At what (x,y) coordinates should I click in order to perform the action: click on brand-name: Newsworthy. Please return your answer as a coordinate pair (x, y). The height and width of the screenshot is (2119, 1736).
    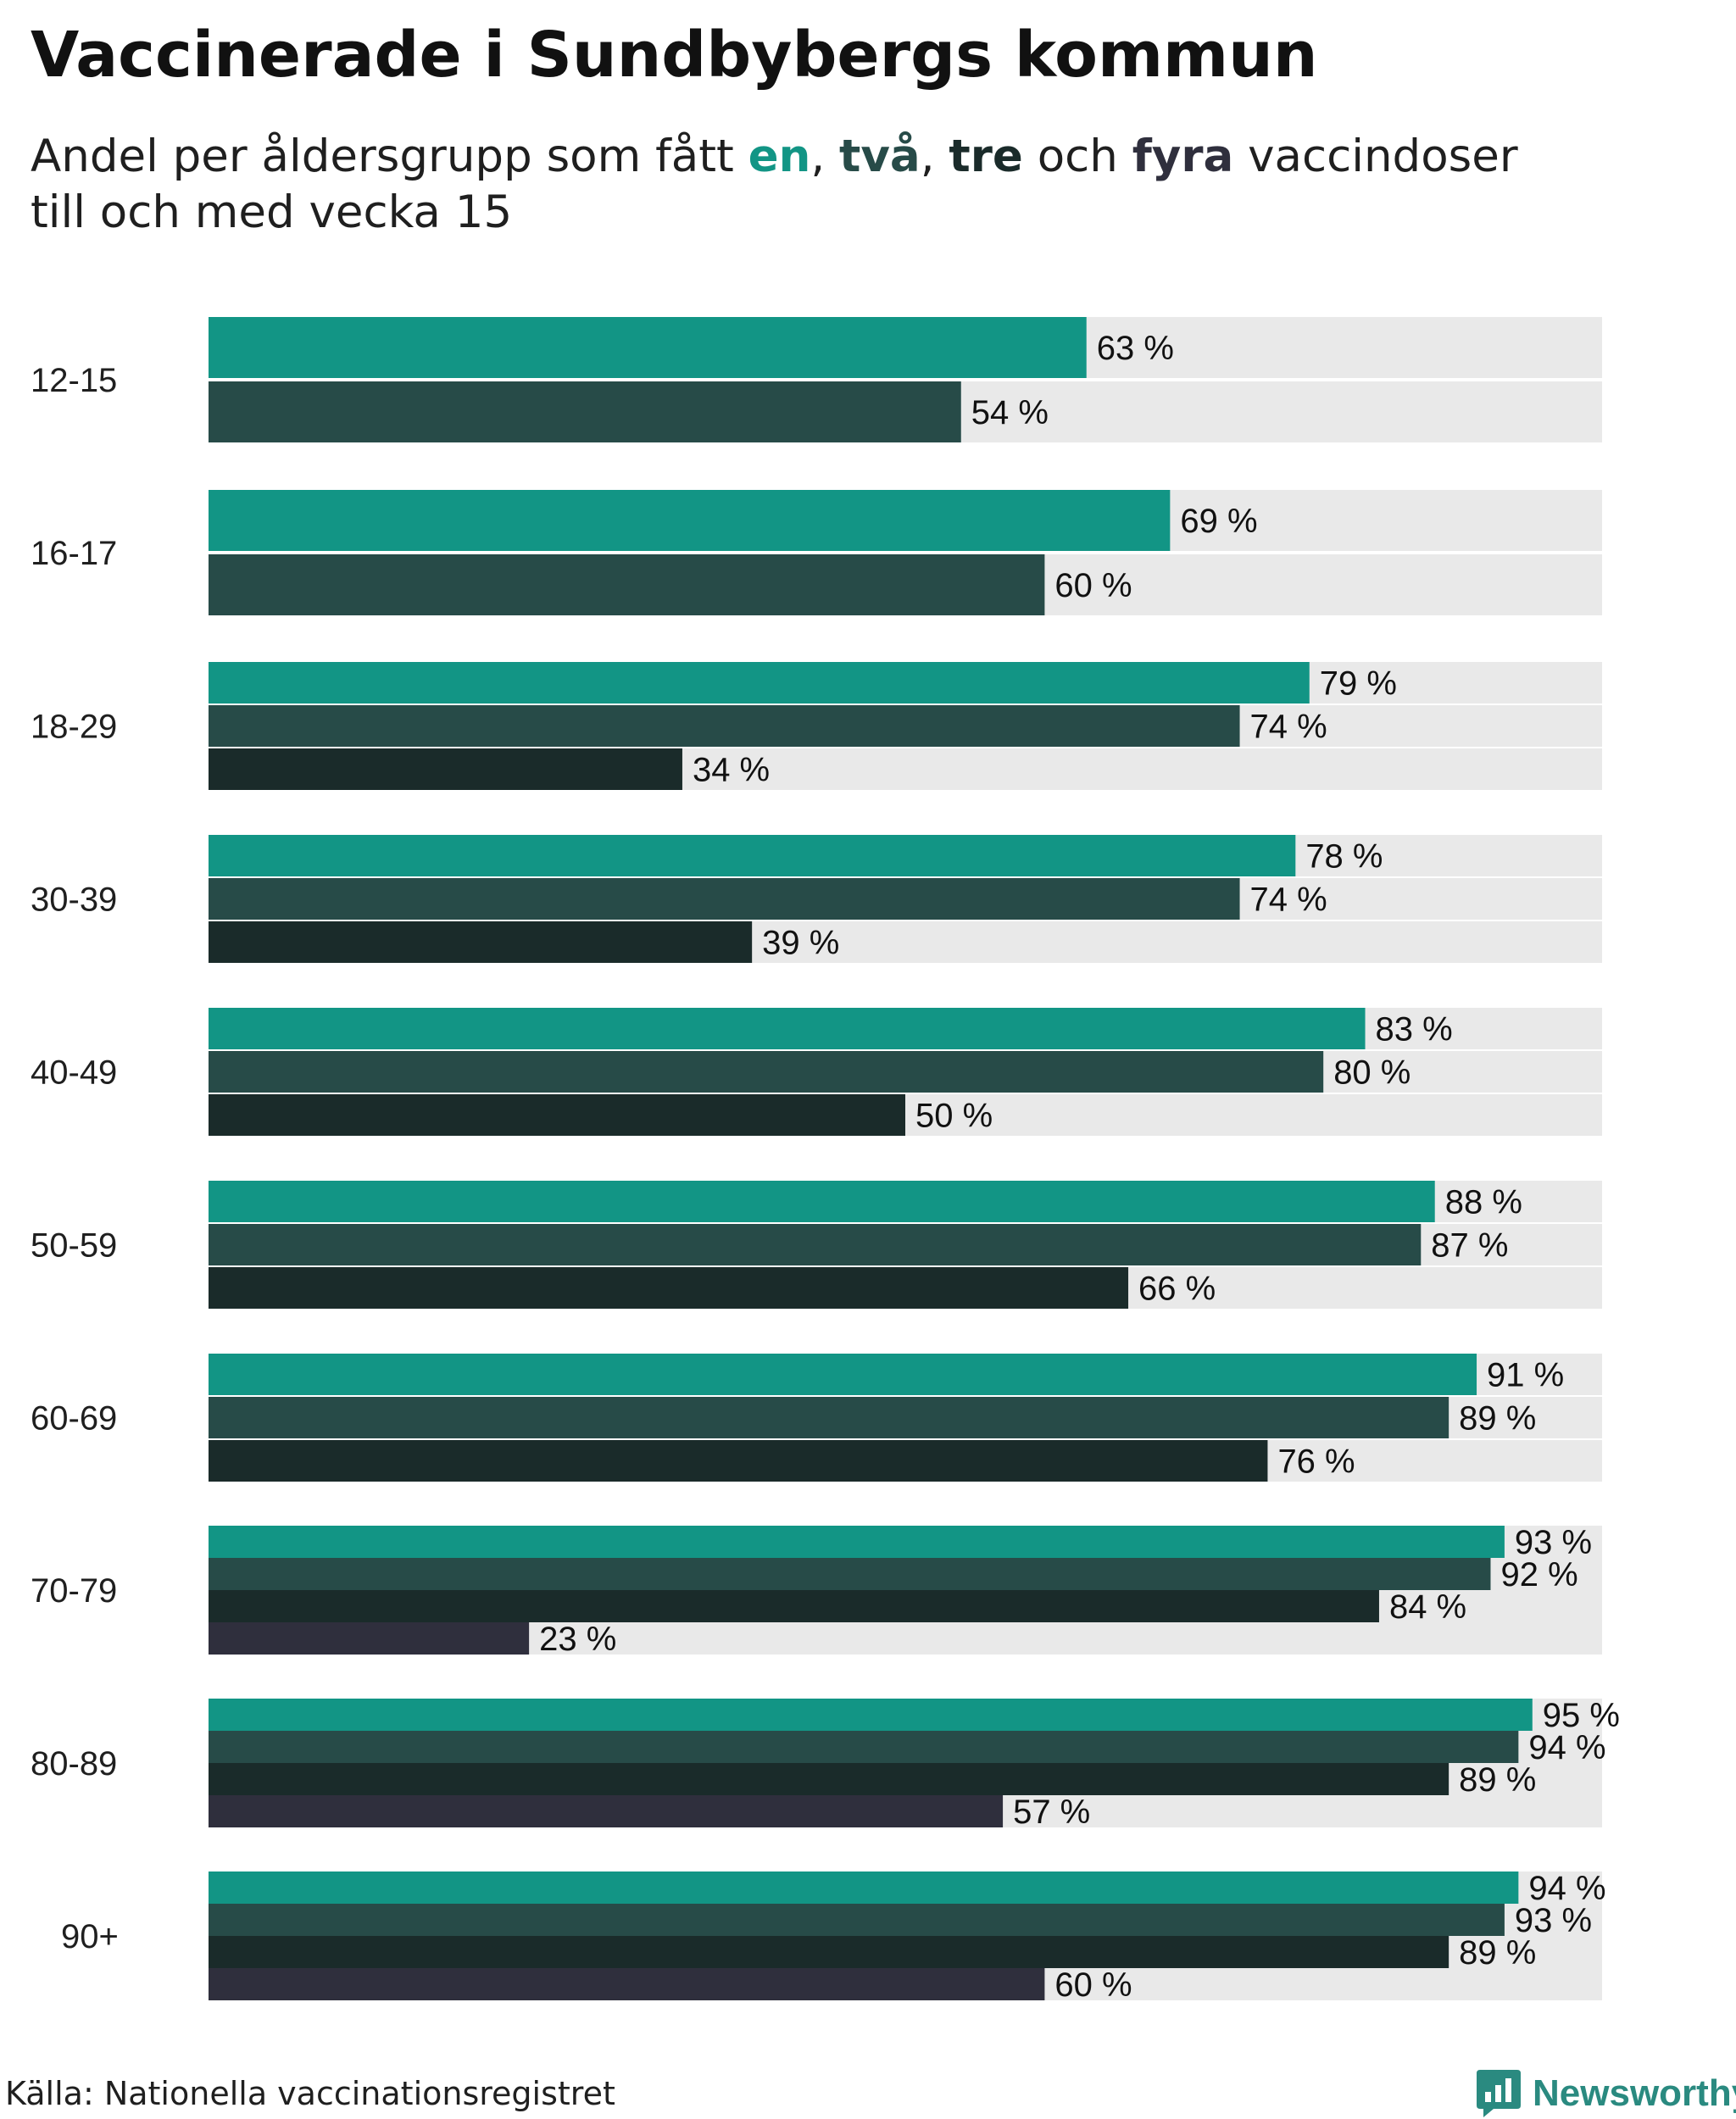
    Looking at the image, I should click on (1634, 2093).